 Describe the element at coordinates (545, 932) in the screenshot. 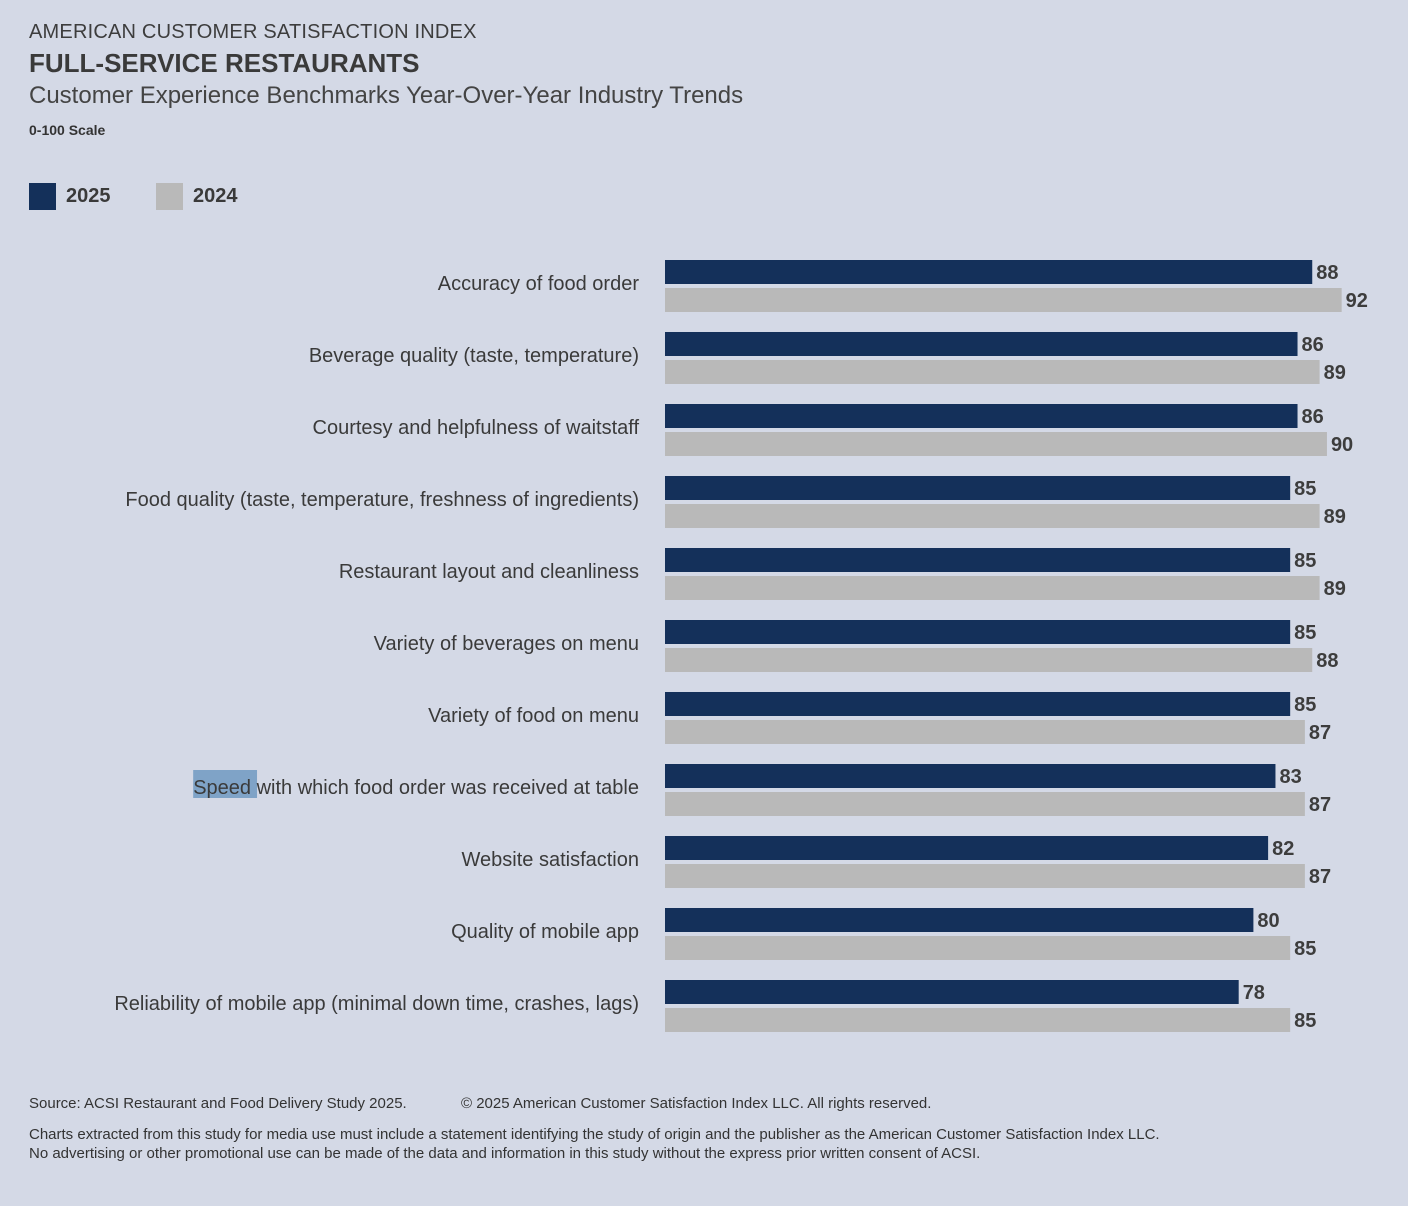

I see `category-label: Quality of mobile app` at that location.